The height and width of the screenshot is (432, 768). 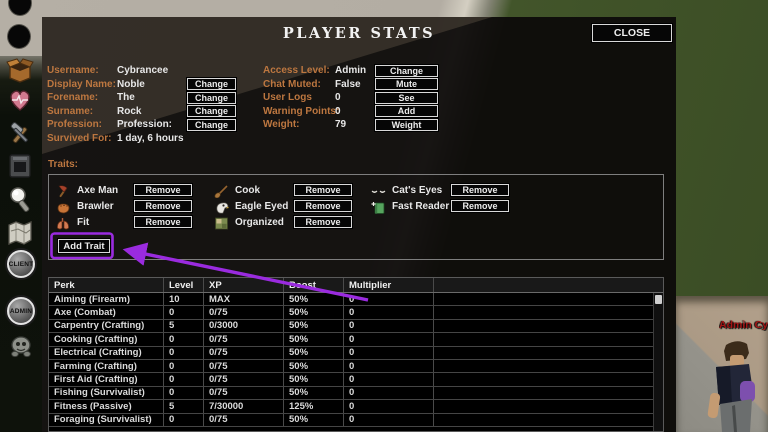 What do you see at coordinates (341, 124) in the screenshot?
I see `field-value: 79` at bounding box center [341, 124].